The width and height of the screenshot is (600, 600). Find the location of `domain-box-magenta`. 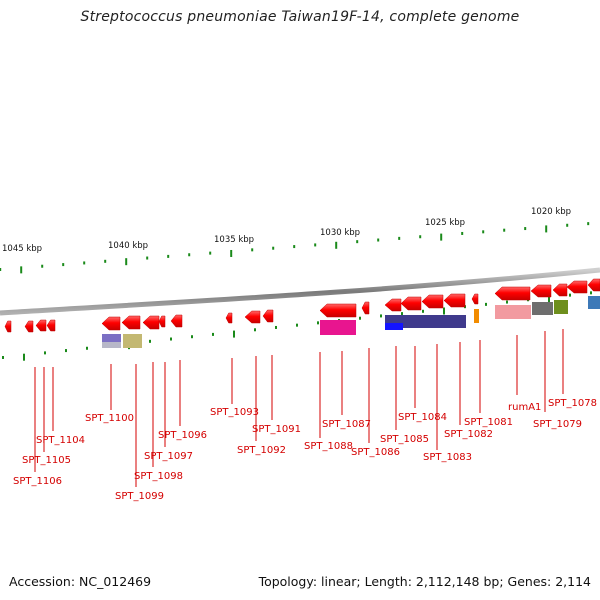

domain-box-magenta is located at coordinates (338, 327).